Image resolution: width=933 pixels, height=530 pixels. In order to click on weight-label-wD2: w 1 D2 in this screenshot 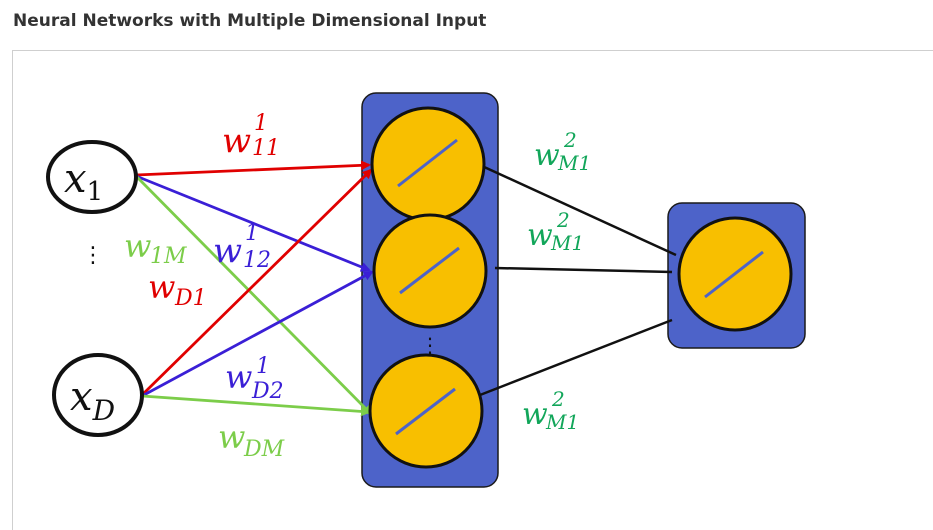, I will do `click(254, 379)`.